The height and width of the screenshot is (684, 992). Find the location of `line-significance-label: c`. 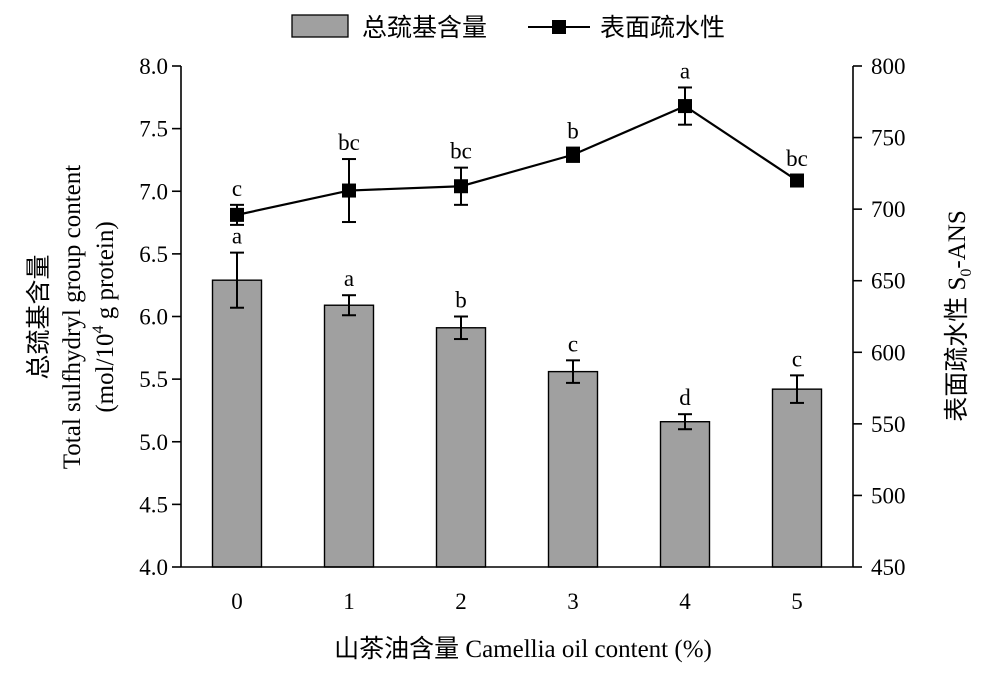

line-significance-label: c is located at coordinates (237, 188).